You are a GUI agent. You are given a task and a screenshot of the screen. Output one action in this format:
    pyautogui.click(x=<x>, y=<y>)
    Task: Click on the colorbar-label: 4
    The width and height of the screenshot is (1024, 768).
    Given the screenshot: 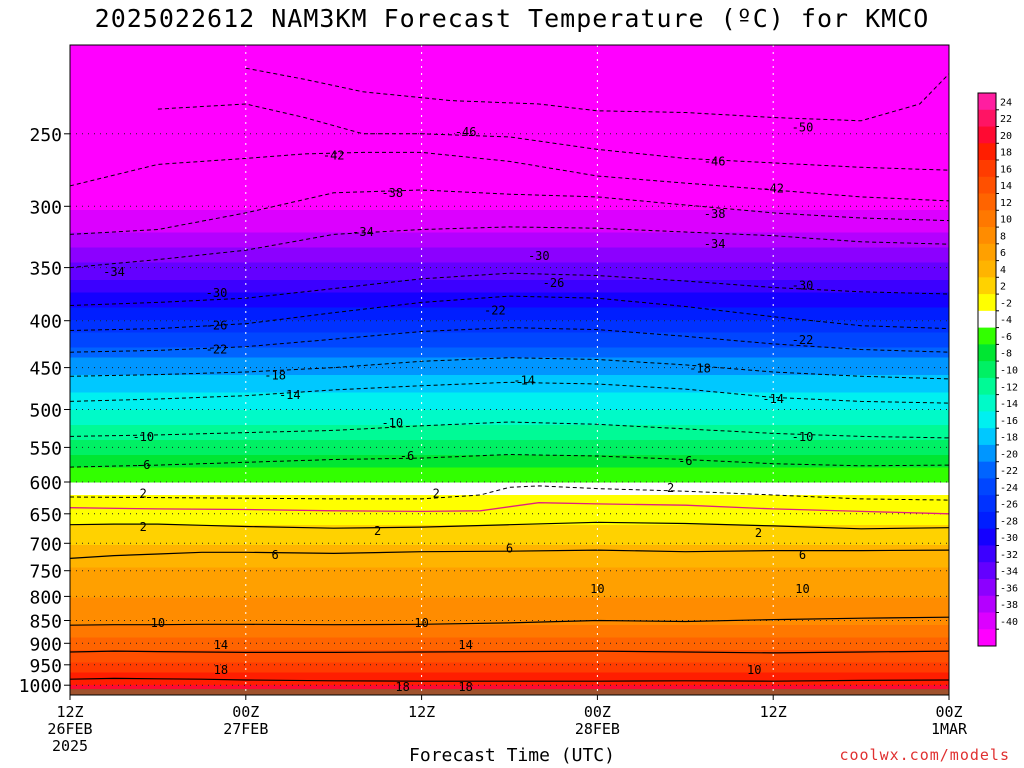 What is the action you would take?
    pyautogui.click(x=1003, y=270)
    